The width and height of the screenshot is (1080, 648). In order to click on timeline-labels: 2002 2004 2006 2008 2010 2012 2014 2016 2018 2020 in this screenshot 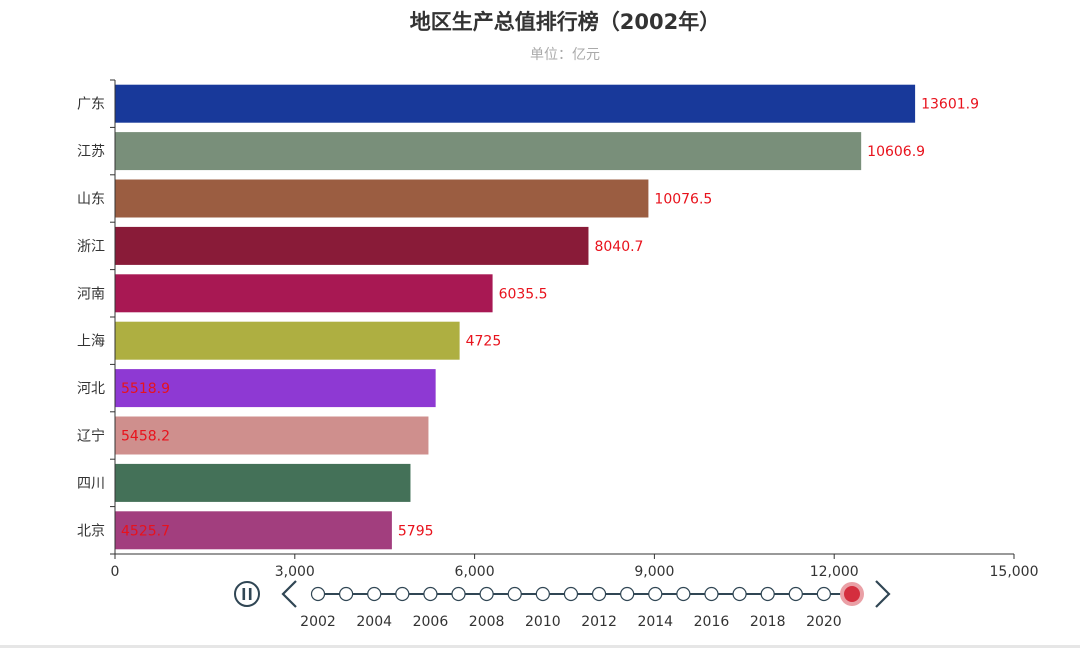, I will do `click(571, 622)`.